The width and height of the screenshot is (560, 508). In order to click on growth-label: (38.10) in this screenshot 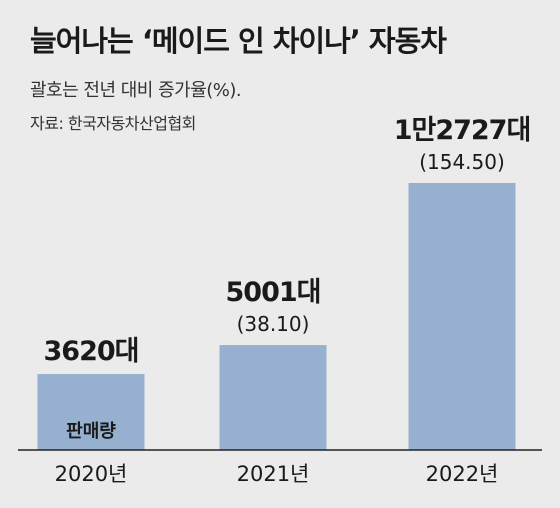, I will do `click(273, 324)`.